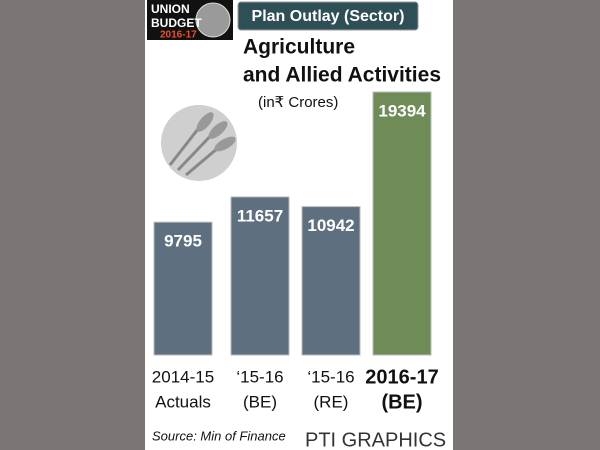  I want to click on header: Plan Outlay (Sector), so click(328, 16).